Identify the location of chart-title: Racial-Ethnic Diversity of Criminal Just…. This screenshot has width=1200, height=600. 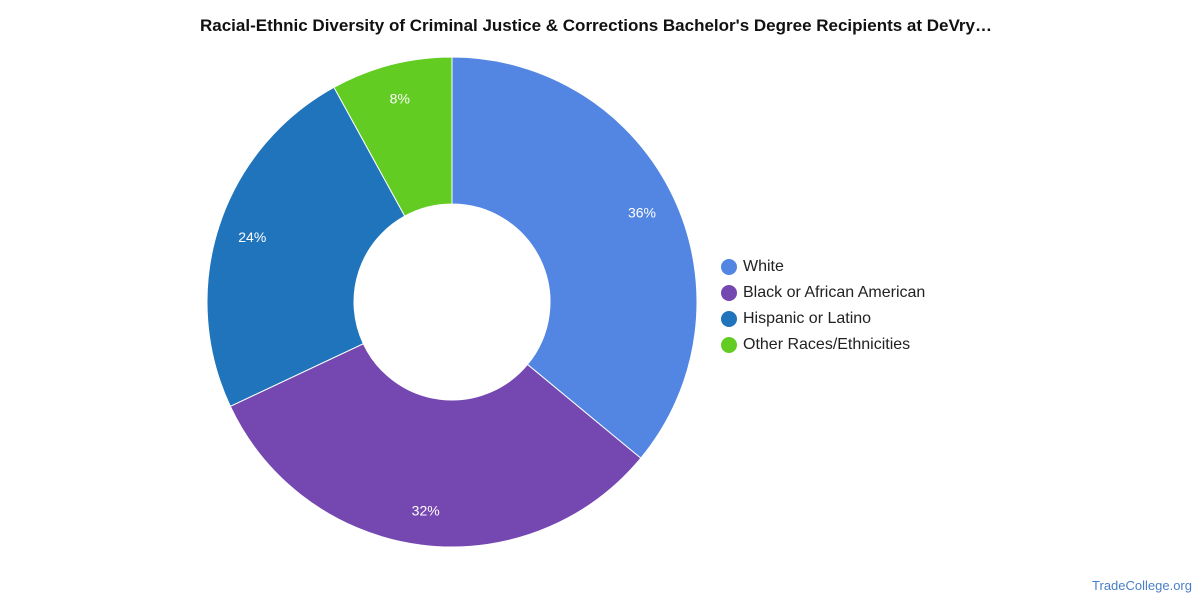
(596, 25).